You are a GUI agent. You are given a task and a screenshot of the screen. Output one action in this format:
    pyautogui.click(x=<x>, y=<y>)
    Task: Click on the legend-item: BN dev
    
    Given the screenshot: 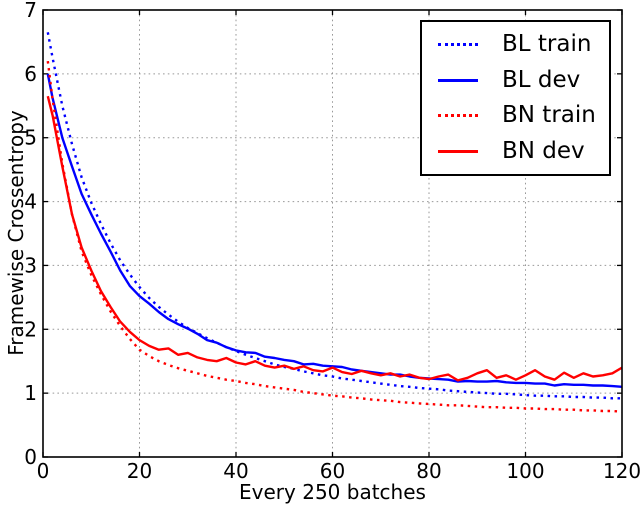 What is the action you would take?
    pyautogui.click(x=515, y=151)
    